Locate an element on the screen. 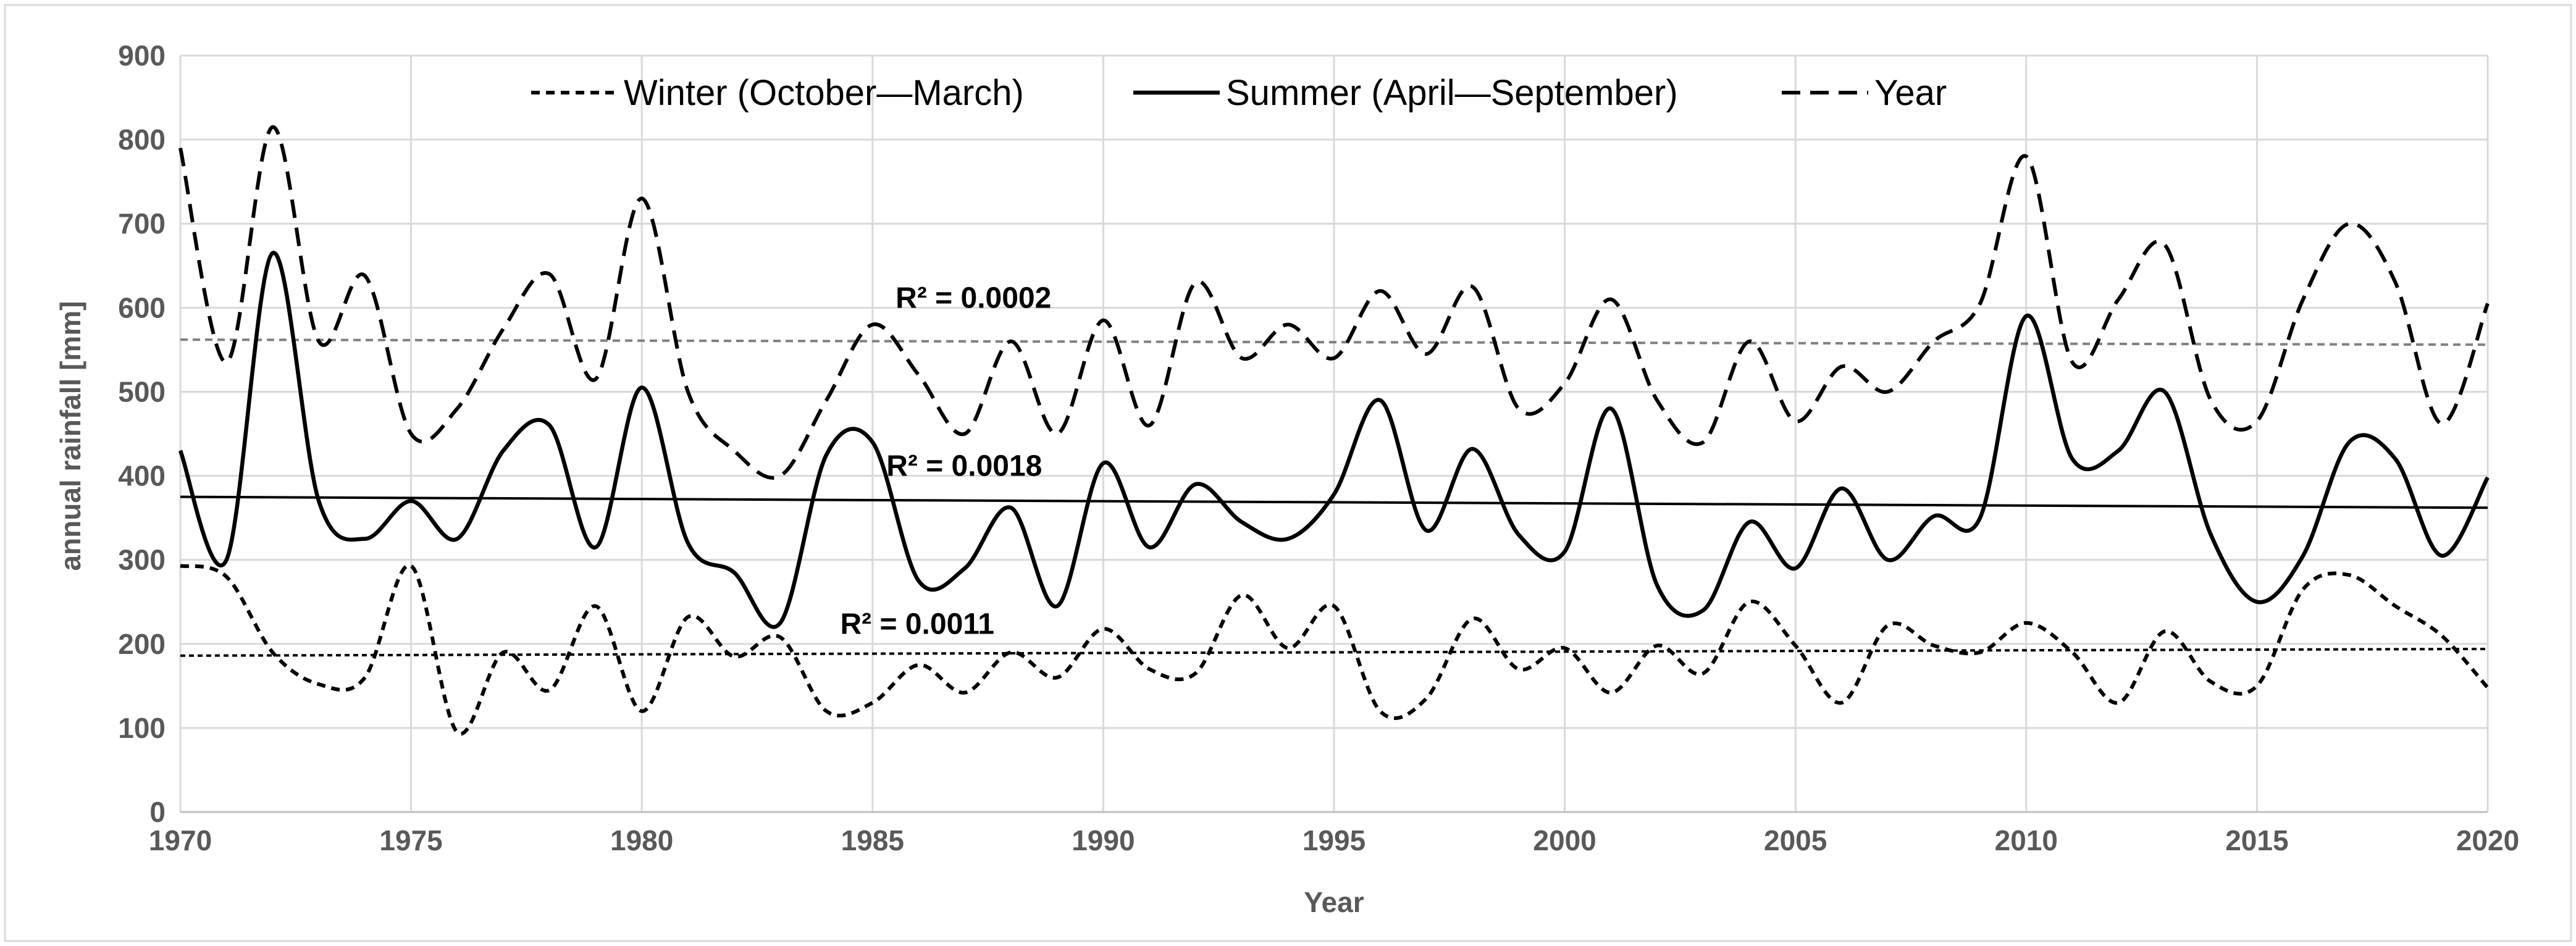 The height and width of the screenshot is (946, 2576). x-tick-label-2010: 2010 is located at coordinates (2026, 840).